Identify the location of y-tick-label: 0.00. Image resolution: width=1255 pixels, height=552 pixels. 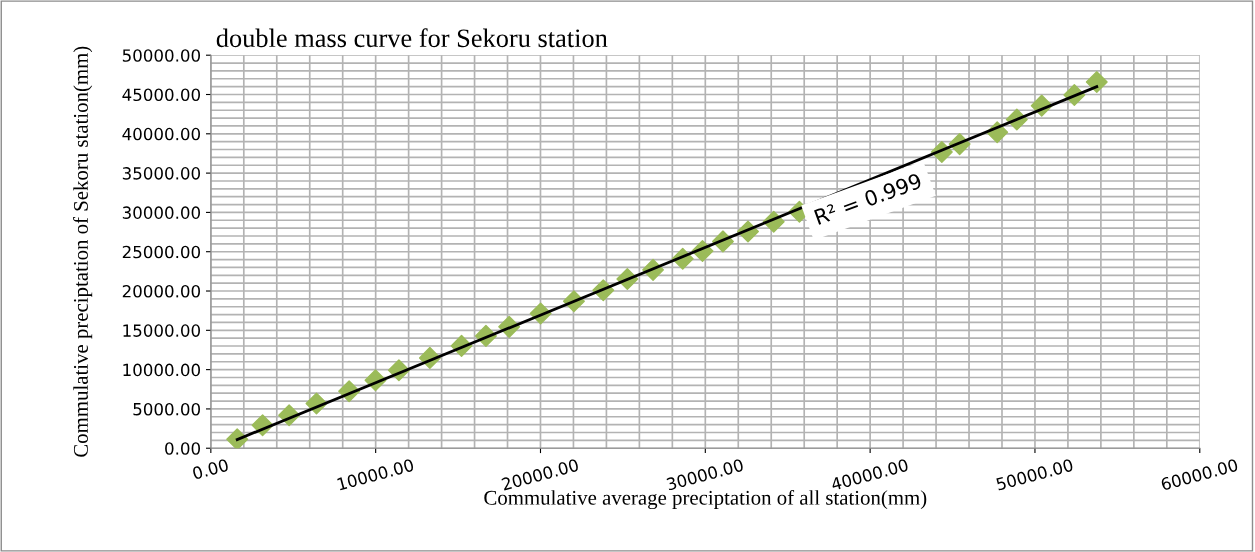
(183, 448).